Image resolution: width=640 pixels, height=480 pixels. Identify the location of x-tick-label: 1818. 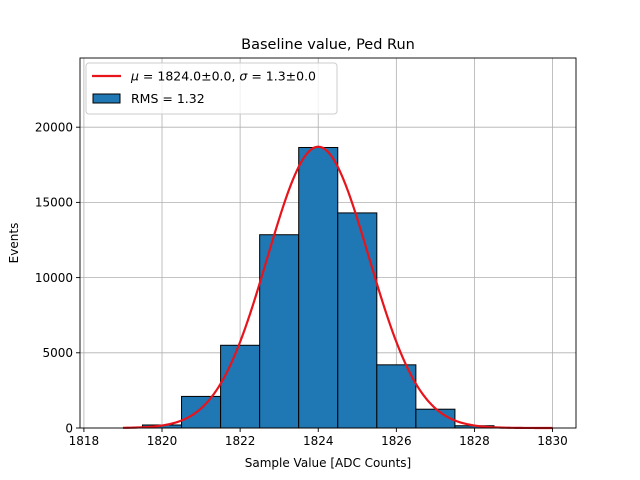
(84, 441).